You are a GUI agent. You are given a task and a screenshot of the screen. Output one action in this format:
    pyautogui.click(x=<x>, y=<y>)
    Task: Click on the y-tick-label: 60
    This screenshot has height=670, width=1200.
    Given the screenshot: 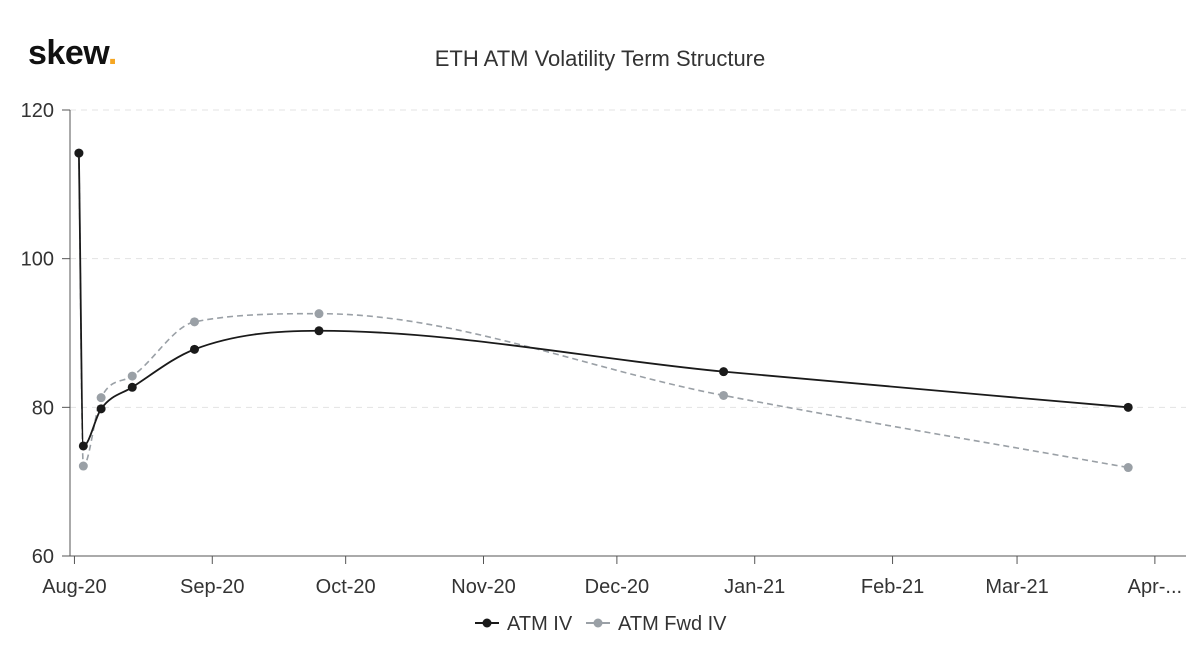 What is the action you would take?
    pyautogui.click(x=43, y=557)
    